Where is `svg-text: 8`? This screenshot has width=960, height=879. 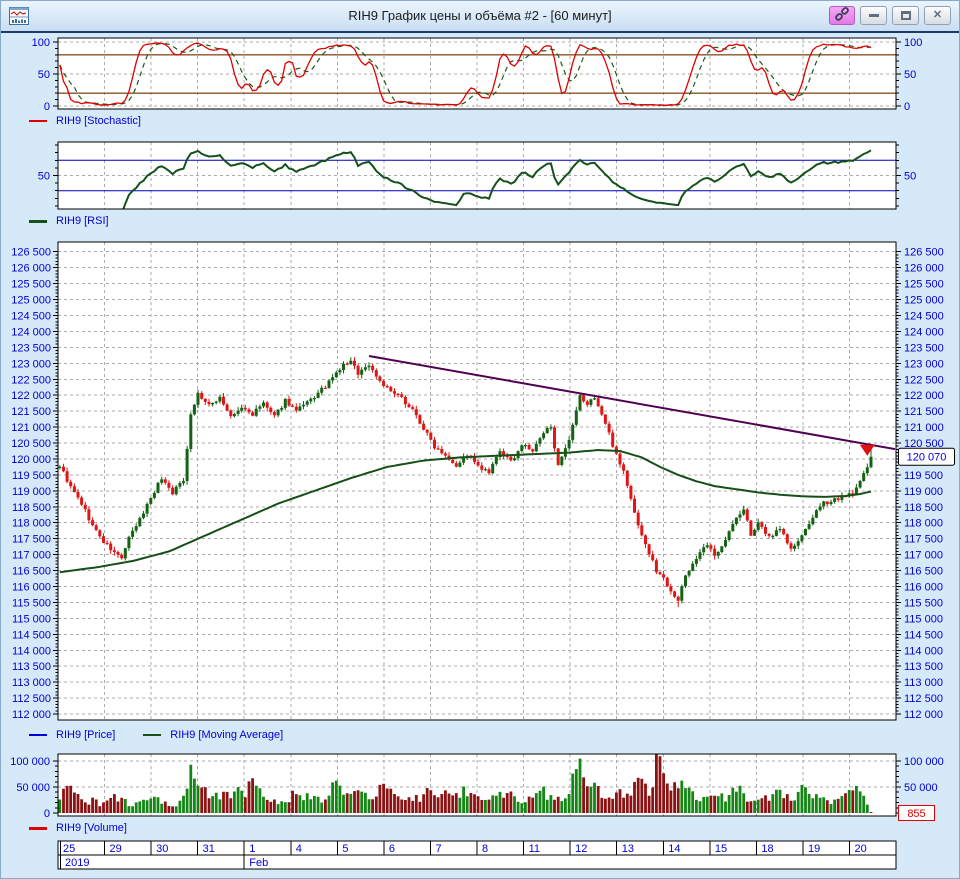
svg-text: 8 is located at coordinates (485, 849).